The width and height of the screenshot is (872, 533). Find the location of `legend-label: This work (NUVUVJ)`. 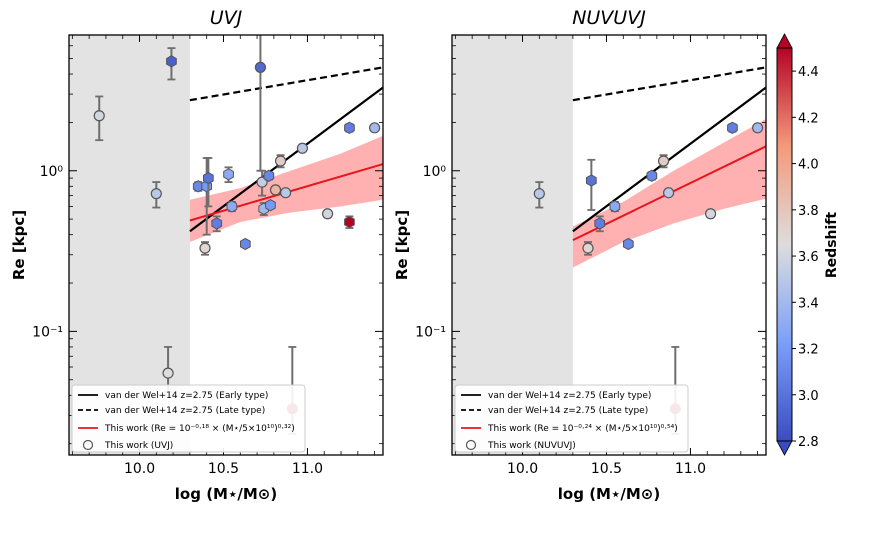

legend-label: This work (NUVUVJ) is located at coordinates (531, 446).